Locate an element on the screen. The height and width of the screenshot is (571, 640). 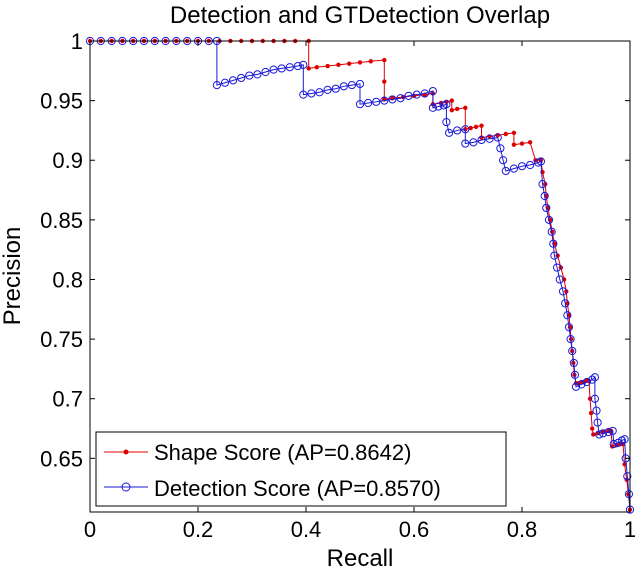
y-tick-label: 0.7 is located at coordinates (67, 399).